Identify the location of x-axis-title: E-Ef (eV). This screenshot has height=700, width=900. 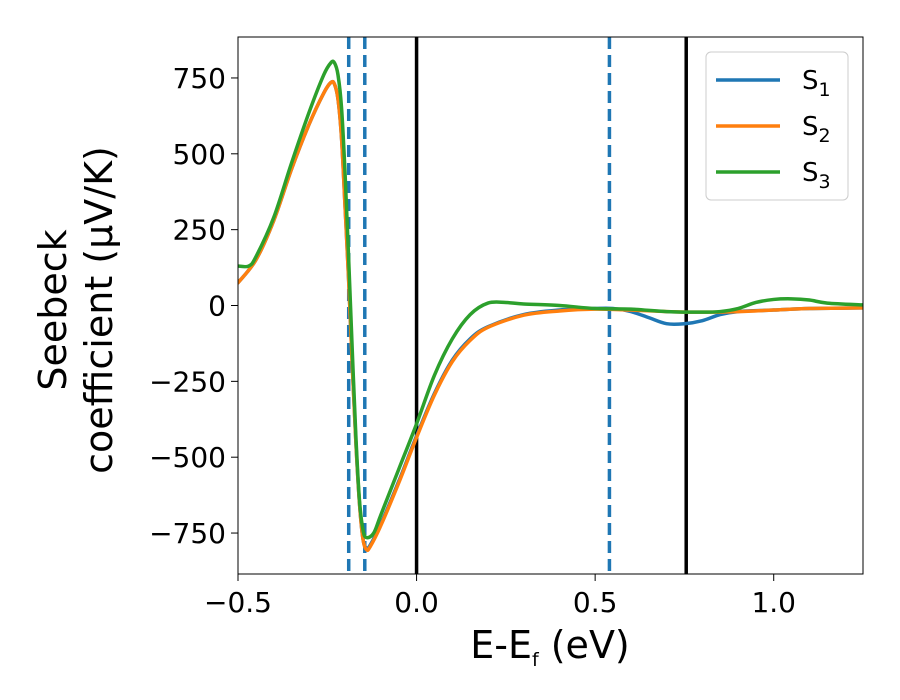
(550, 647).